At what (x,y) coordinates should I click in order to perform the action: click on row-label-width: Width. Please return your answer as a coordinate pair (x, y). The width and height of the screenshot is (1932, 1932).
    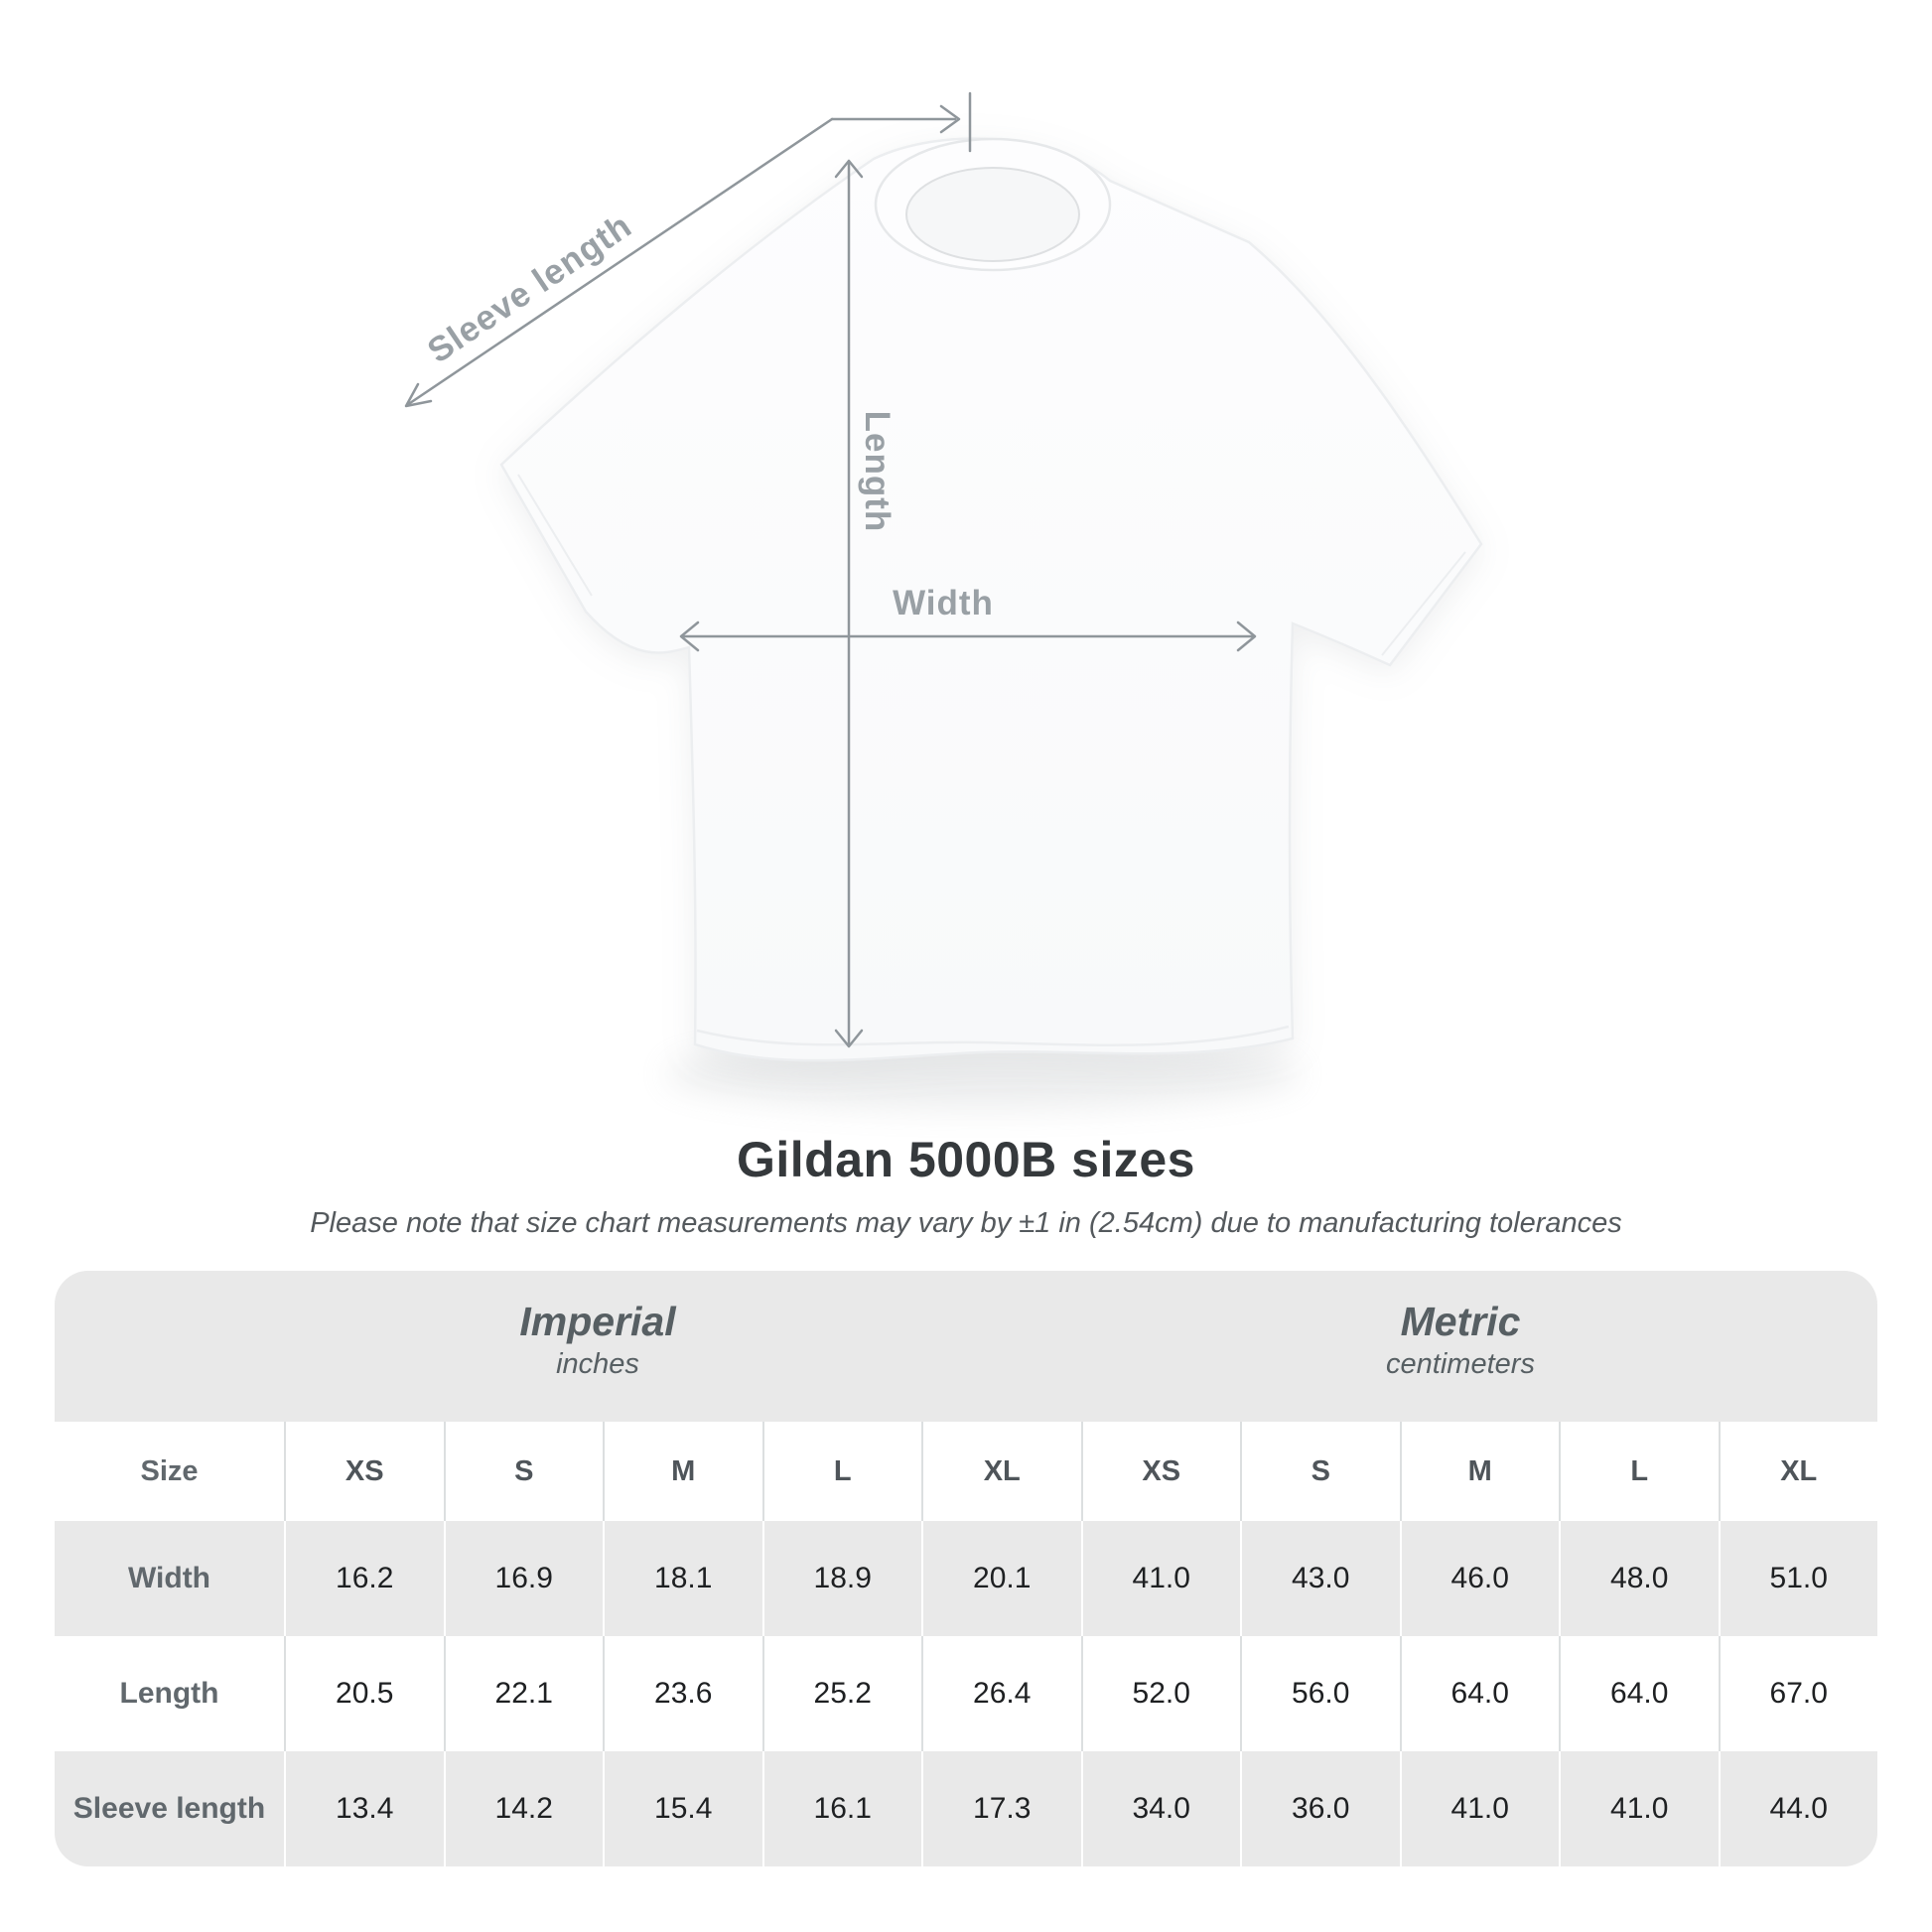
    Looking at the image, I should click on (169, 1579).